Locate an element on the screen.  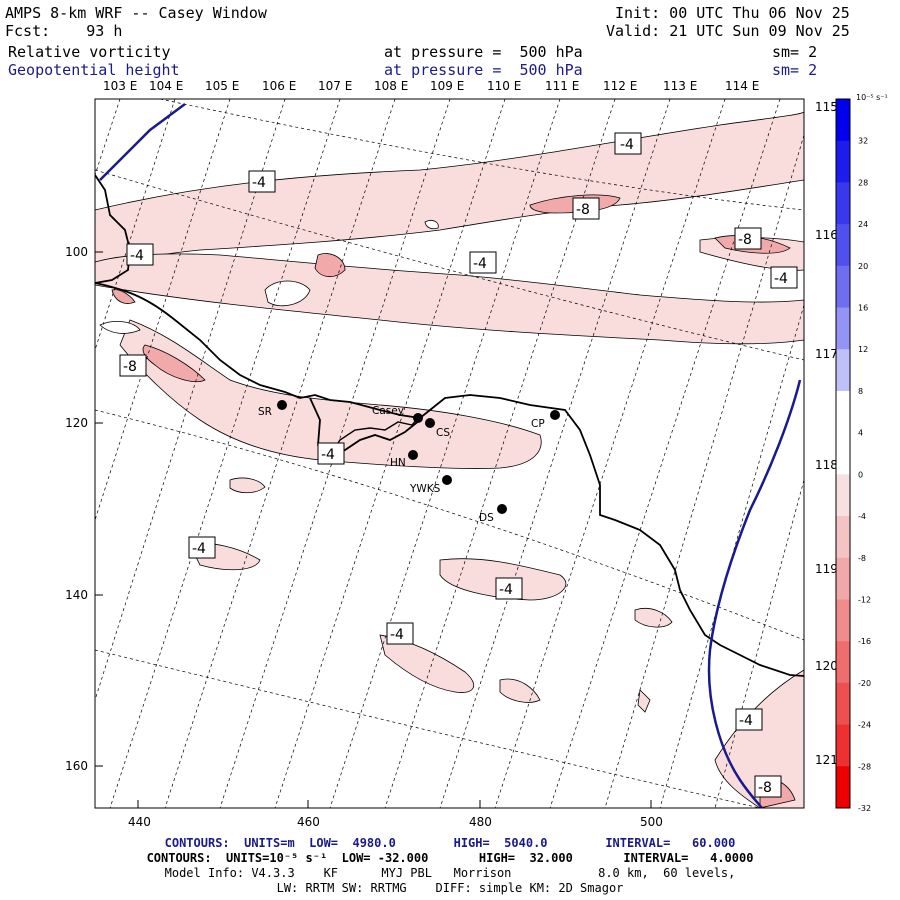
colorbar-label: 28 is located at coordinates (863, 182).